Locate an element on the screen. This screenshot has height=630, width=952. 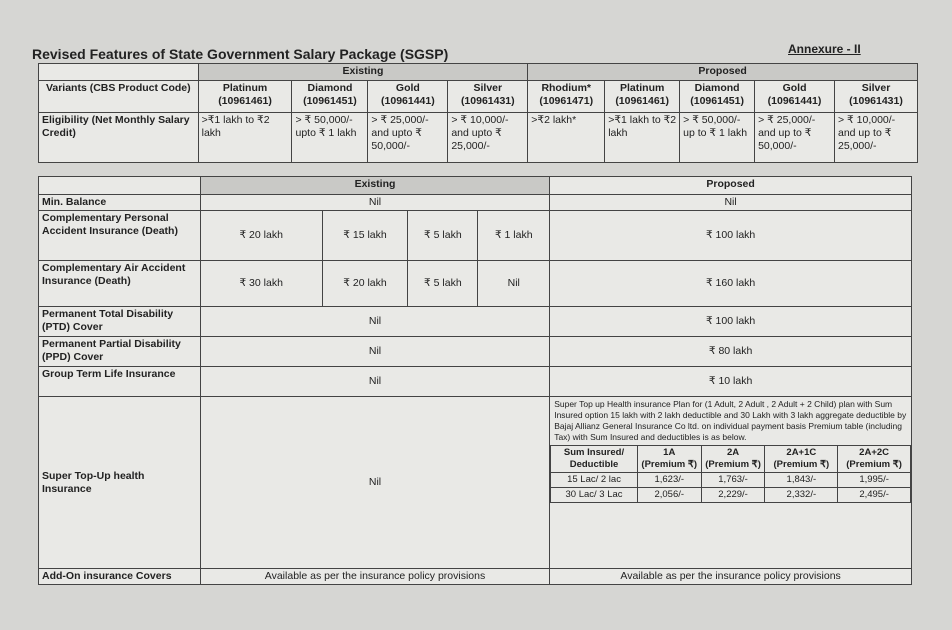
variant-name: Rhodium* (10961471) is located at coordinates (566, 96).